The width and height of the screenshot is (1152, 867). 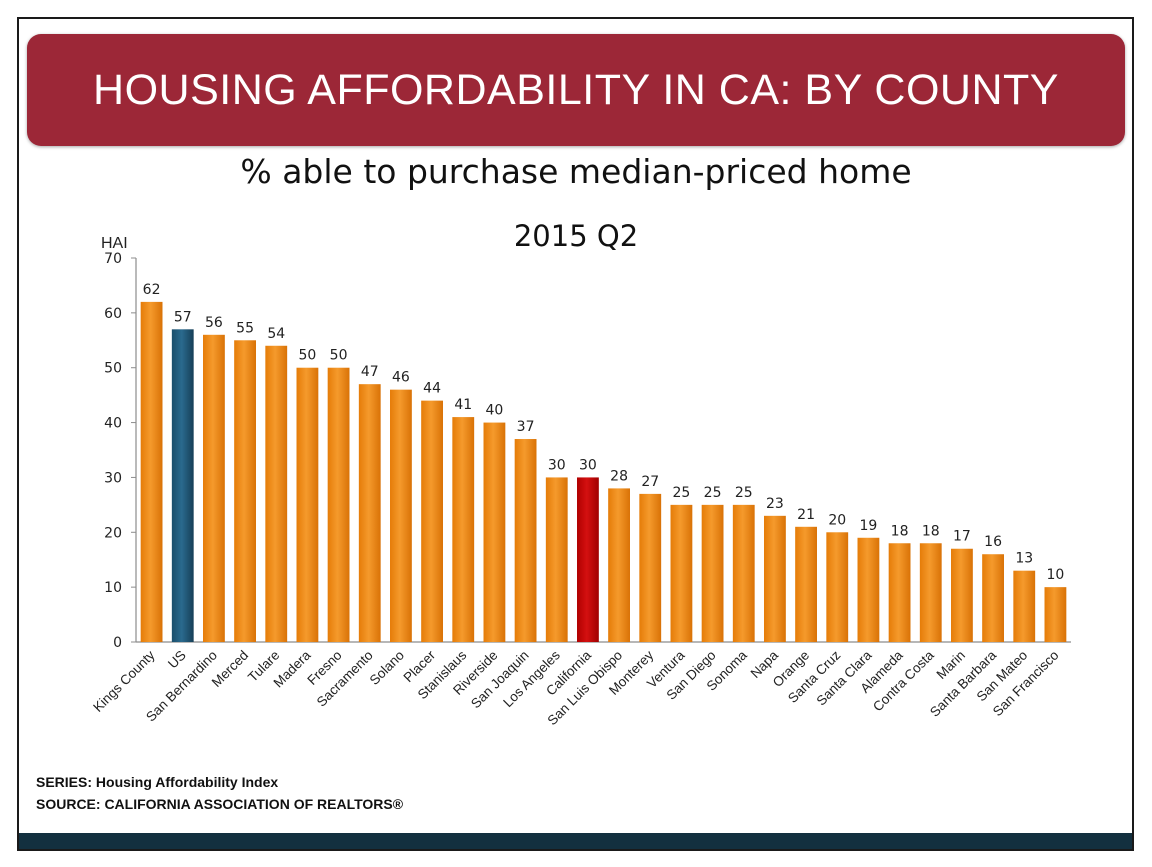 What do you see at coordinates (619, 476) in the screenshot?
I see `data-label: 28` at bounding box center [619, 476].